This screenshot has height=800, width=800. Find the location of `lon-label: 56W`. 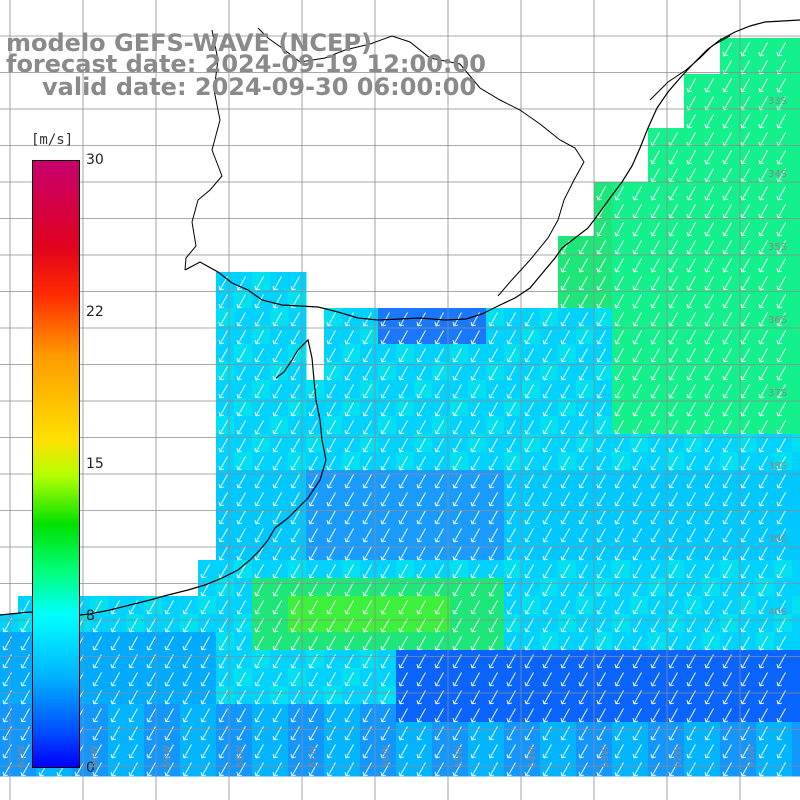

lon-label: 56W is located at coordinates (386, 756).